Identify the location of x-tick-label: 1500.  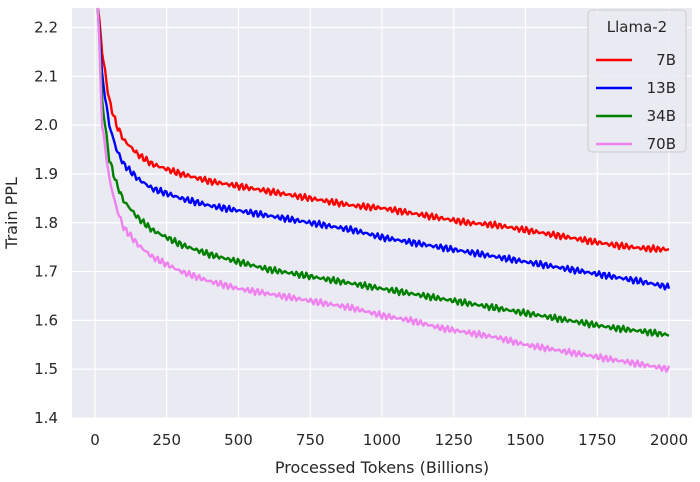
(525, 440).